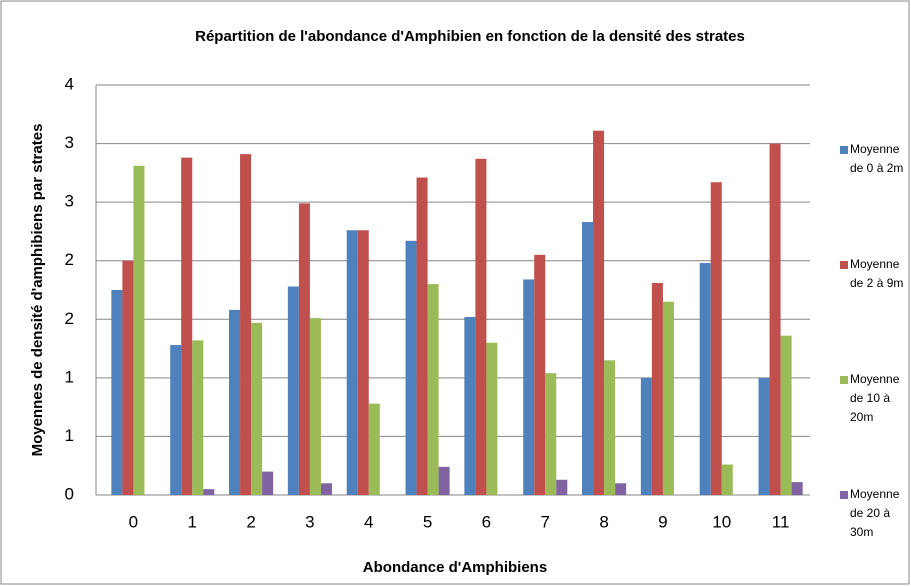 This screenshot has width=911, height=586. Describe the element at coordinates (192, 521) in the screenshot. I see `x-tick-label: 1` at that location.